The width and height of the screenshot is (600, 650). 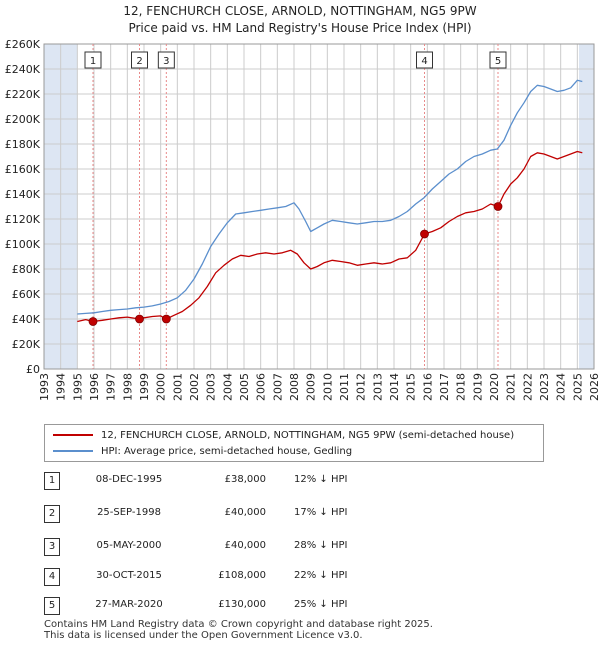 What do you see at coordinates (511, 387) in the screenshot?
I see `x-tick-label: 2021` at bounding box center [511, 387].